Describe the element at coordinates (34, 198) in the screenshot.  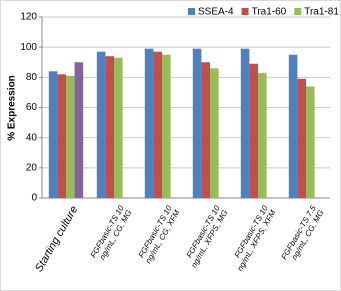
I see `y-tick-label: 0` at that location.